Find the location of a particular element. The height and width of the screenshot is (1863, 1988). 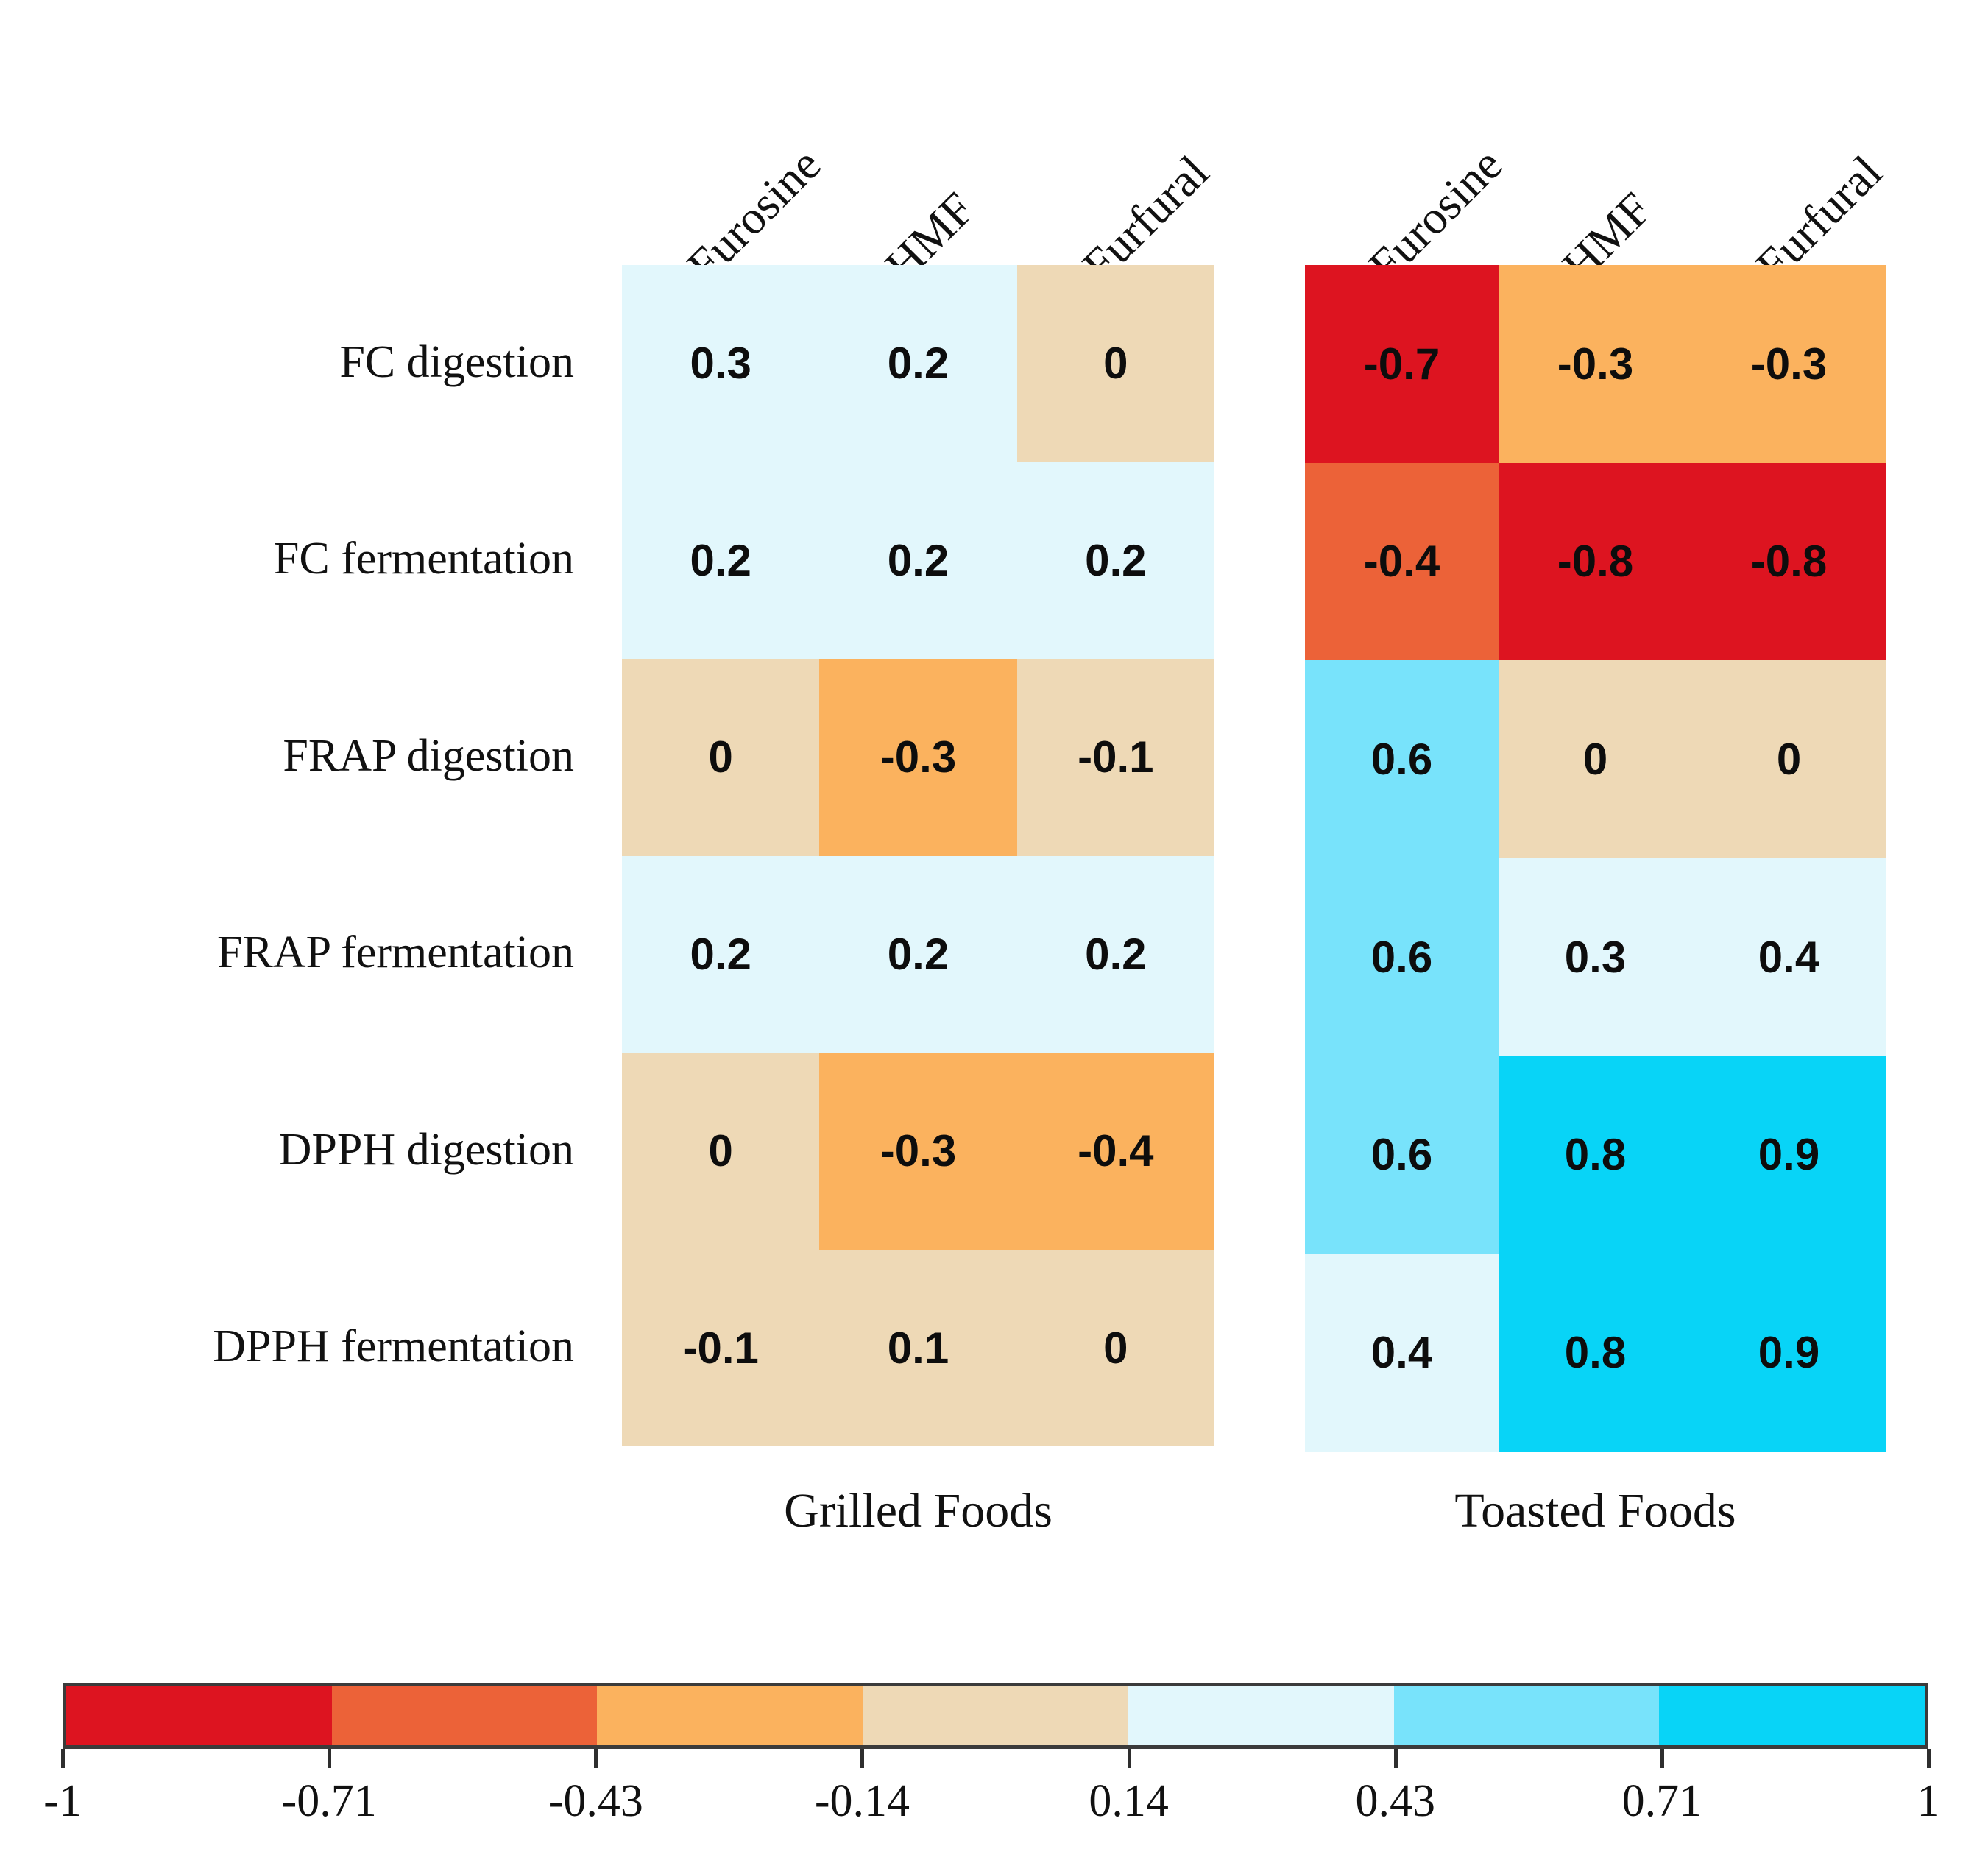

colorbar-tick-label: 0.71 is located at coordinates (1662, 1801).